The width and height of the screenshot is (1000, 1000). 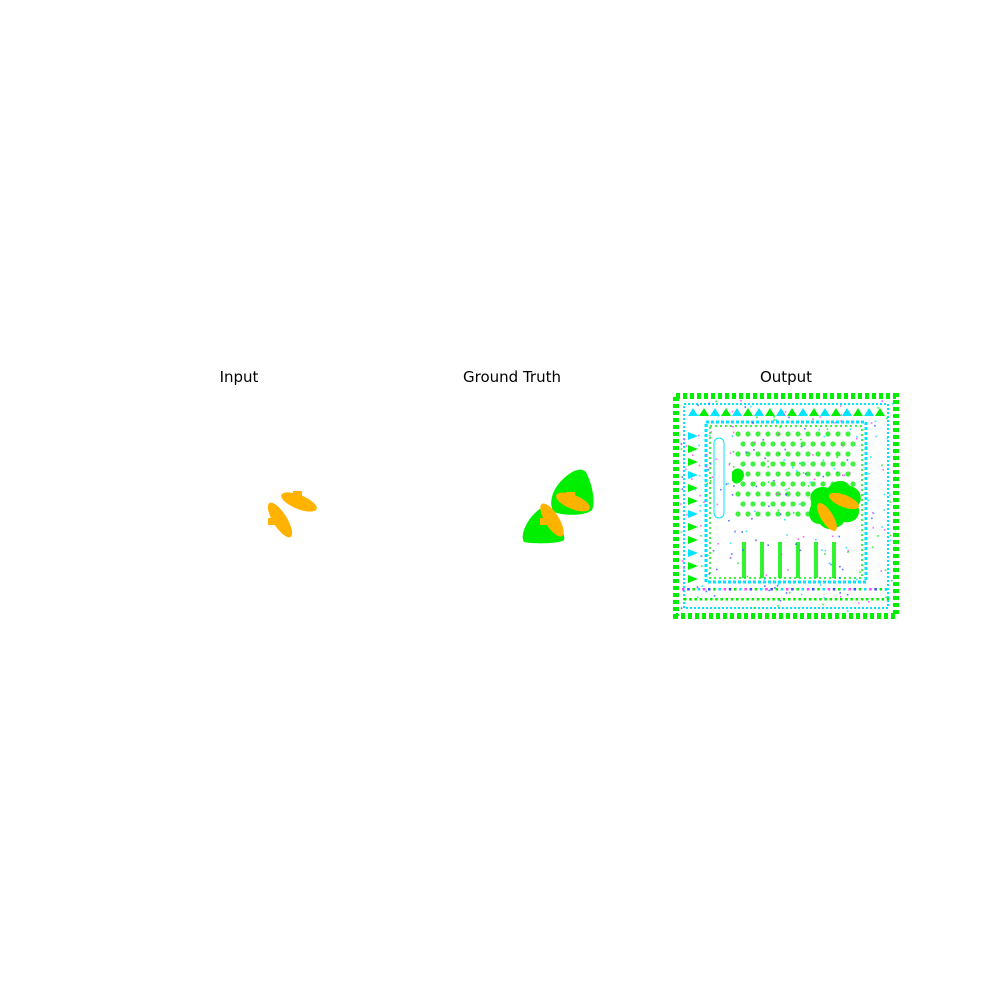 I want to click on input-panel-title: Input, so click(x=239, y=377).